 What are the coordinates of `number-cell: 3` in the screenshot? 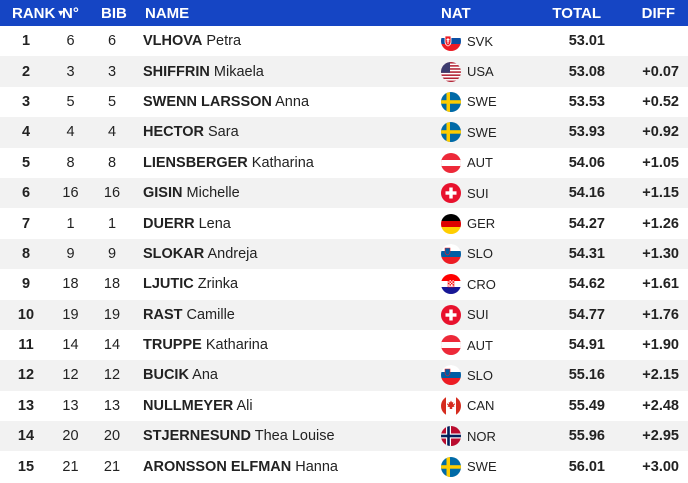 It's located at (70, 71).